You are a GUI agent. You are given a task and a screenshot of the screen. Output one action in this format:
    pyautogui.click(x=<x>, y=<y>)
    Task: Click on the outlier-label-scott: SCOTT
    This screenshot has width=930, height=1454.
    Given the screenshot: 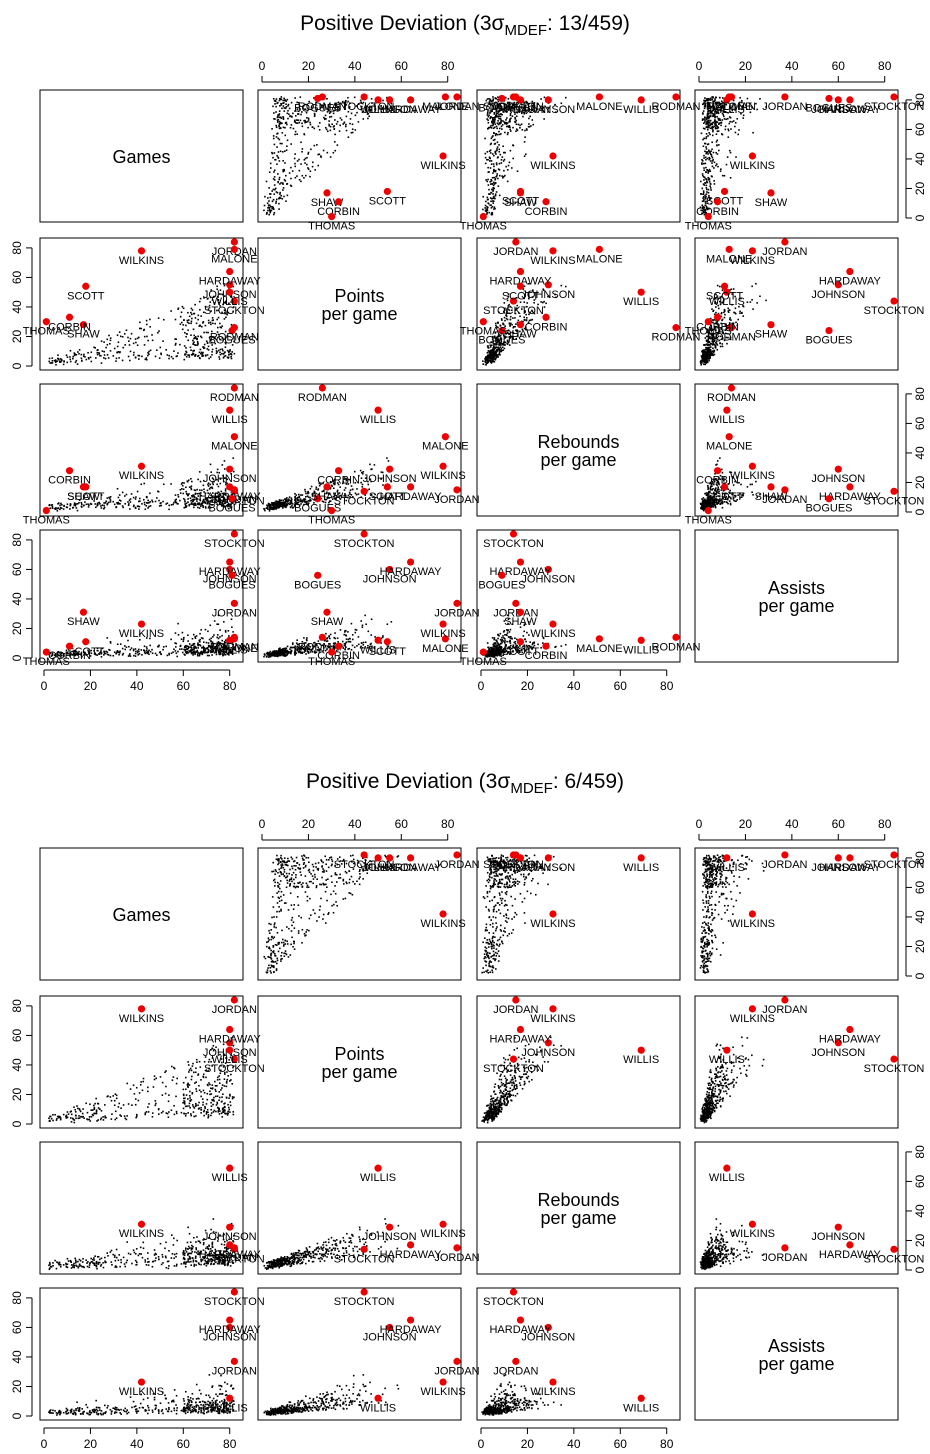 What is the action you would take?
    pyautogui.click(x=521, y=296)
    